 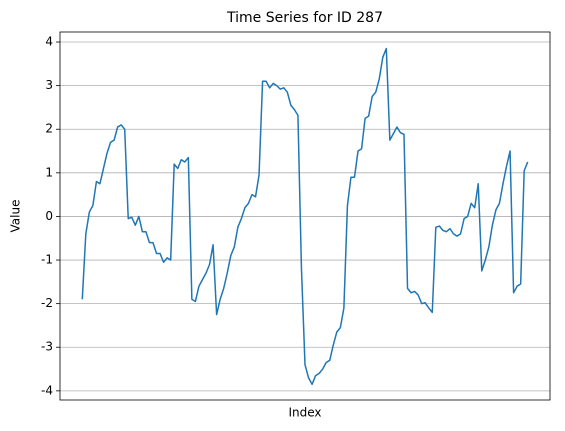 I want to click on y-axis-label: Value, so click(x=16, y=216).